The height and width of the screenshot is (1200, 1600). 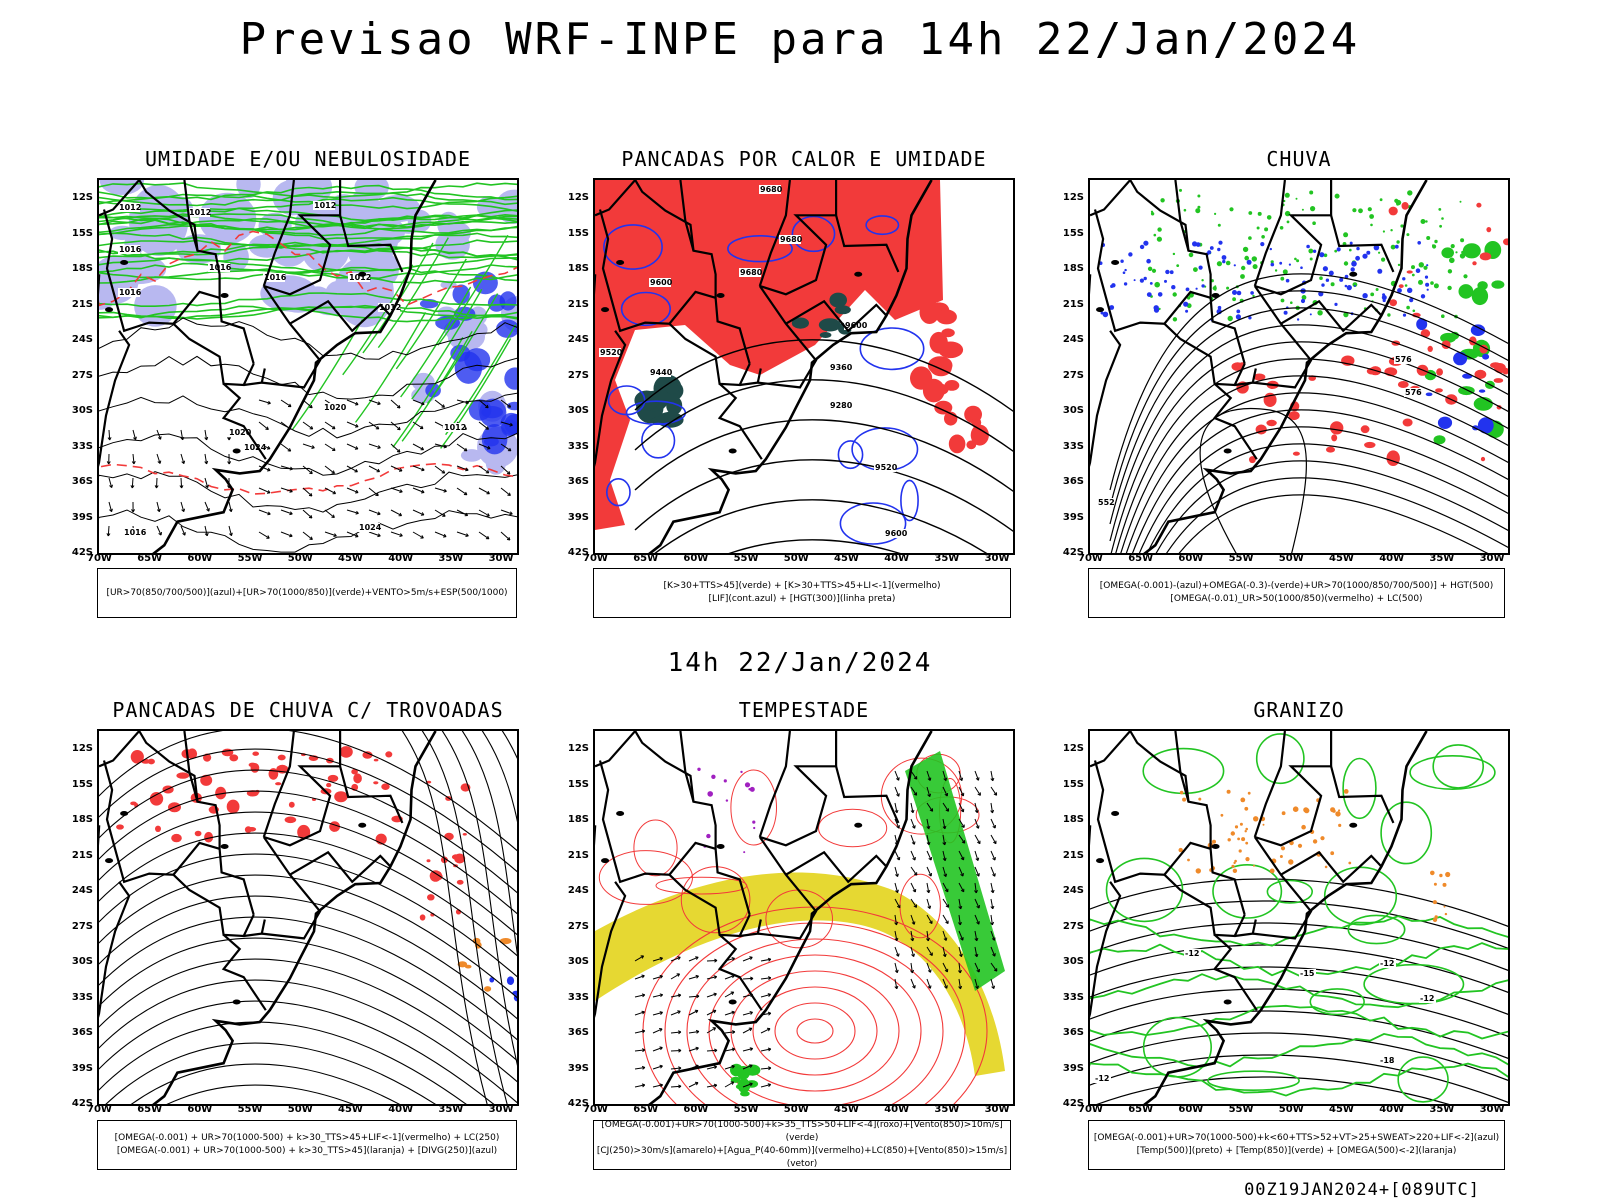 What do you see at coordinates (1073, 748) in the screenshot?
I see `latitude-tick-label: 12S` at bounding box center [1073, 748].